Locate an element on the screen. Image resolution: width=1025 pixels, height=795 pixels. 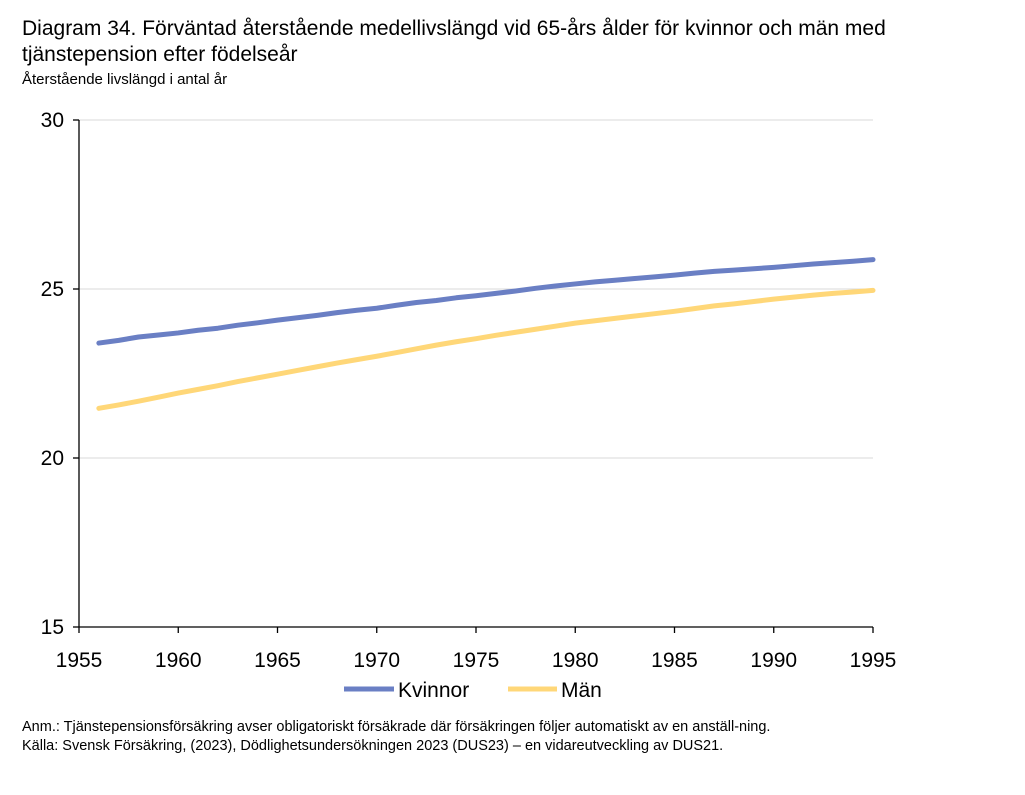
x-tick-label: 1955 is located at coordinates (79, 660).